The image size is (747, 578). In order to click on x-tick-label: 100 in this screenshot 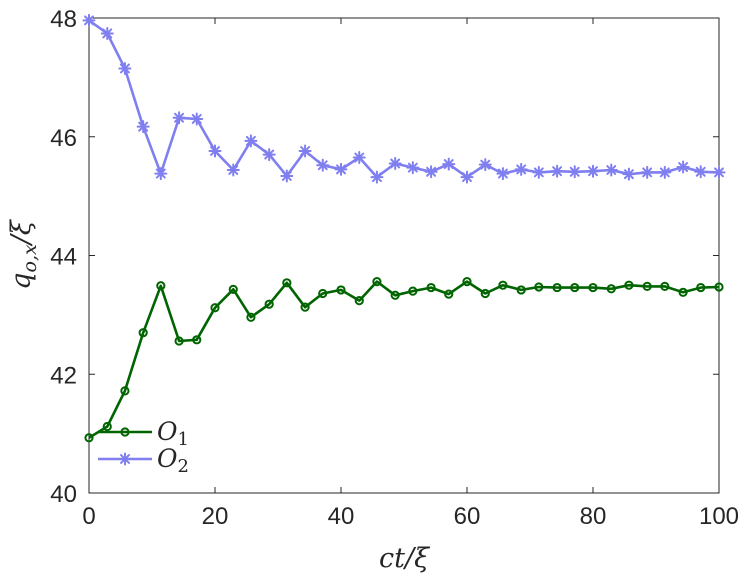, I will do `click(719, 516)`.